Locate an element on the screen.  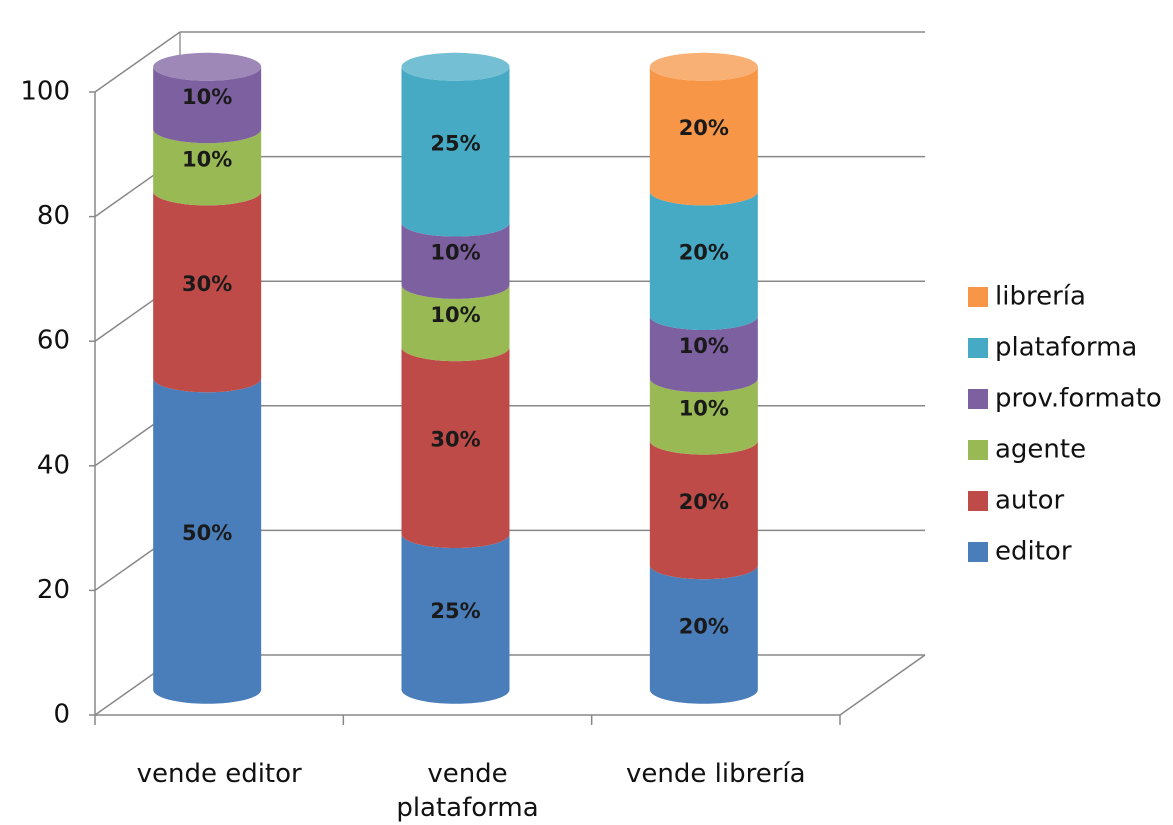
grid-line-side is located at coordinates (137, 62).